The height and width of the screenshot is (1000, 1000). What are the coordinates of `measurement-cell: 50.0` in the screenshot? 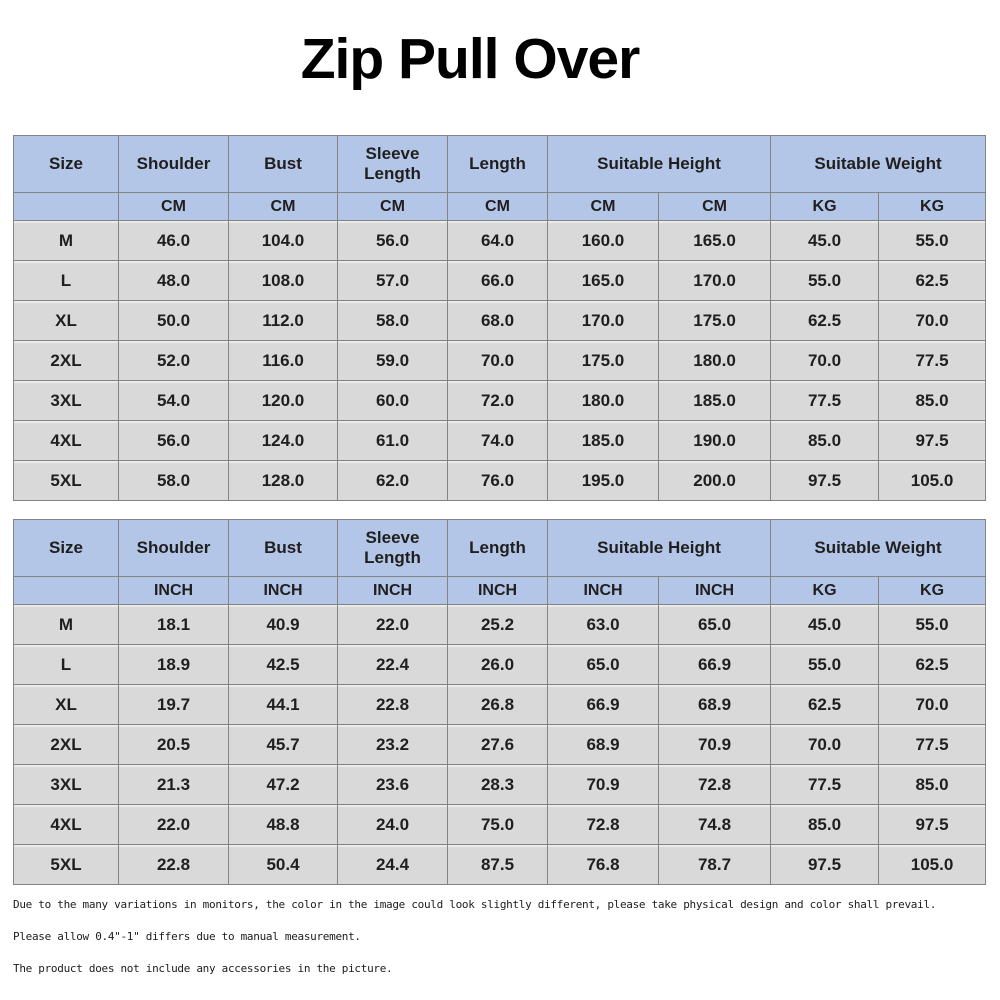 It's located at (173, 320).